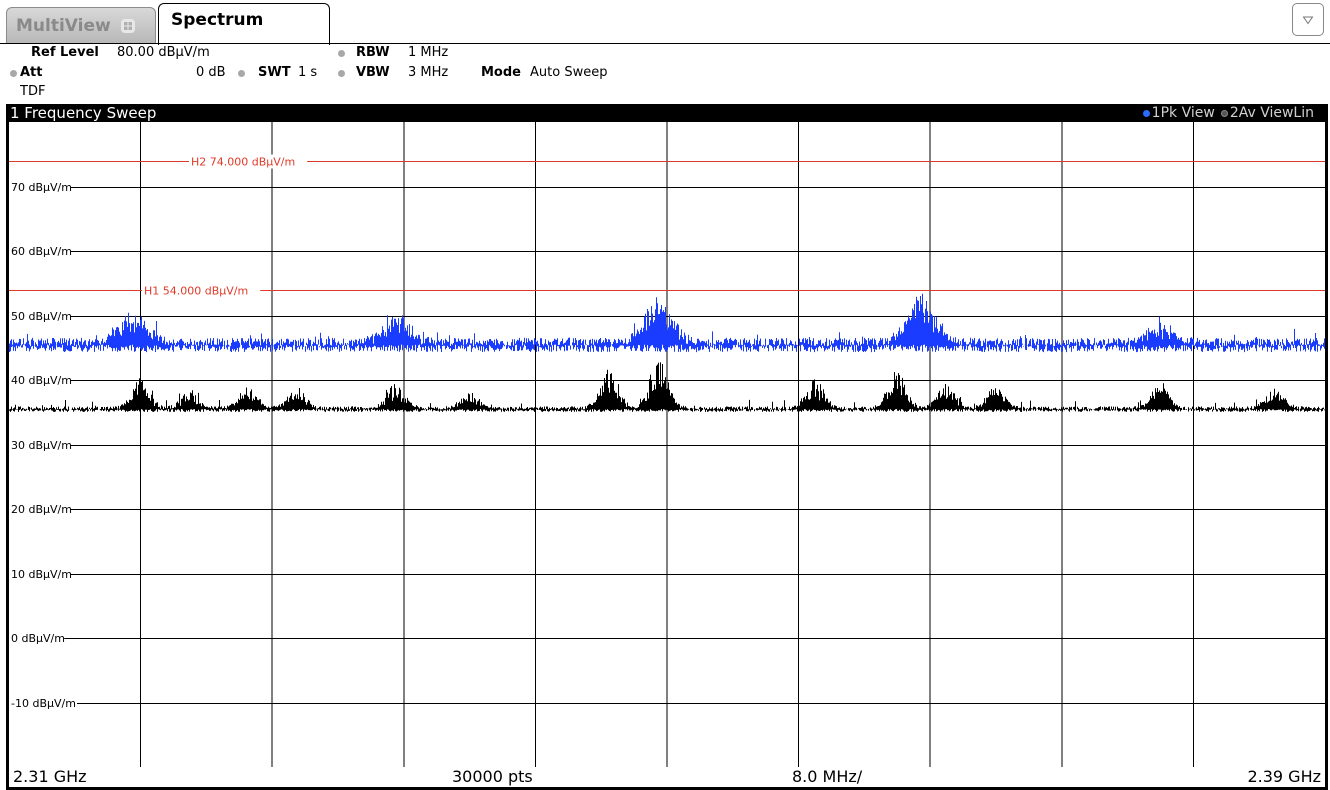 The image size is (1330, 790). Describe the element at coordinates (163, 52) in the screenshot. I see `ref-level-value: 80.00 dBµV/m` at that location.